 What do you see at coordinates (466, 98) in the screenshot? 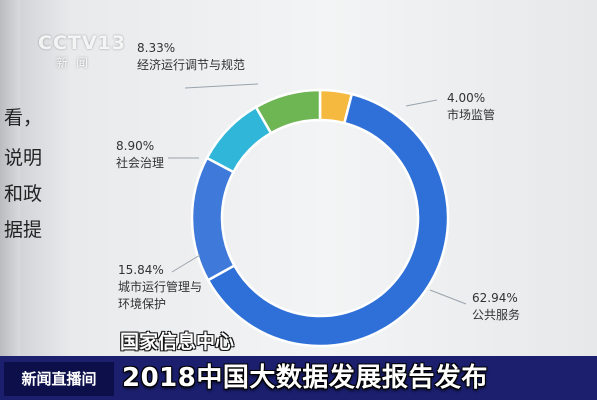
I see `label-value: 4.00%` at bounding box center [466, 98].